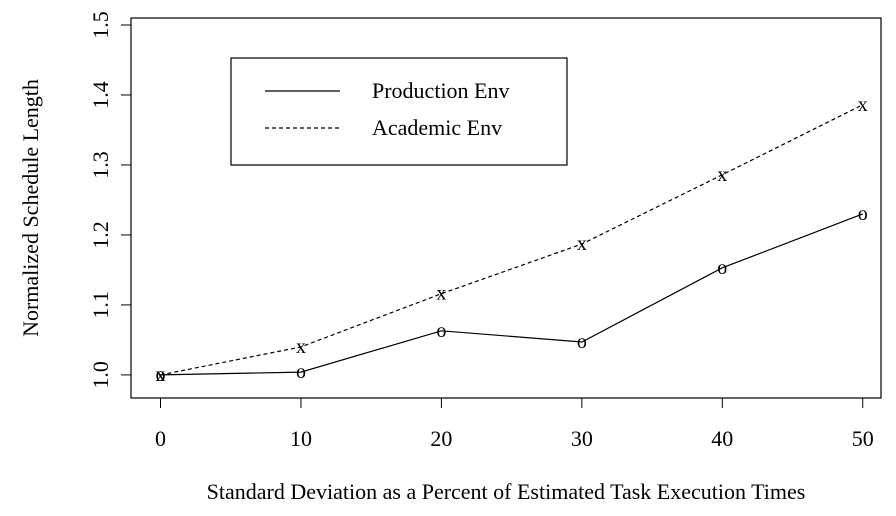  Describe the element at coordinates (100, 165) in the screenshot. I see `y-tick-label: 1.3` at that location.